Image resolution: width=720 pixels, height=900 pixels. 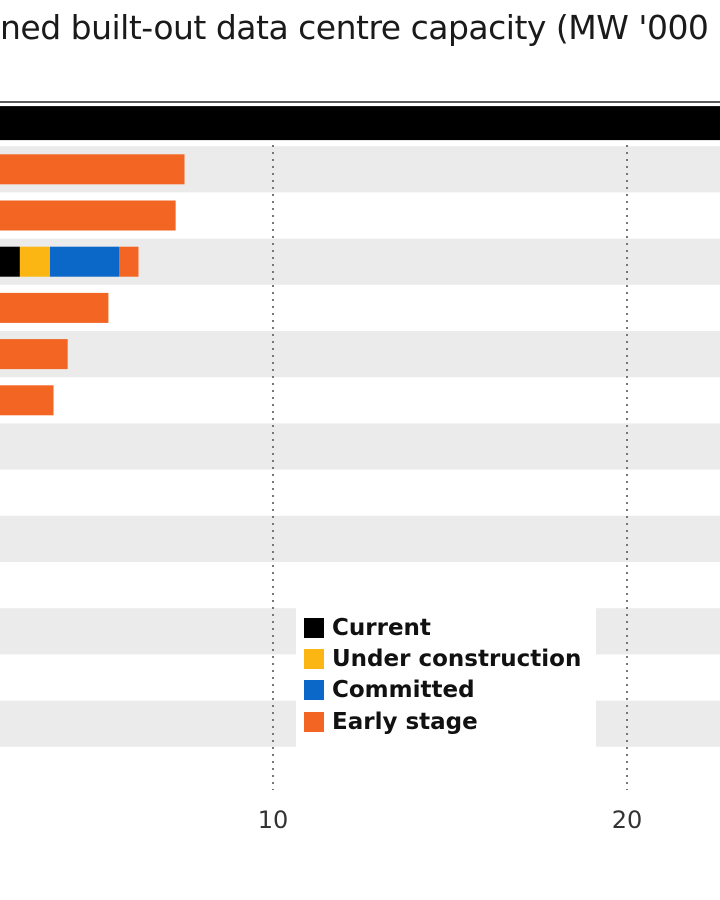 What do you see at coordinates (314, 628) in the screenshot?
I see `legend-swatch-current` at bounding box center [314, 628].